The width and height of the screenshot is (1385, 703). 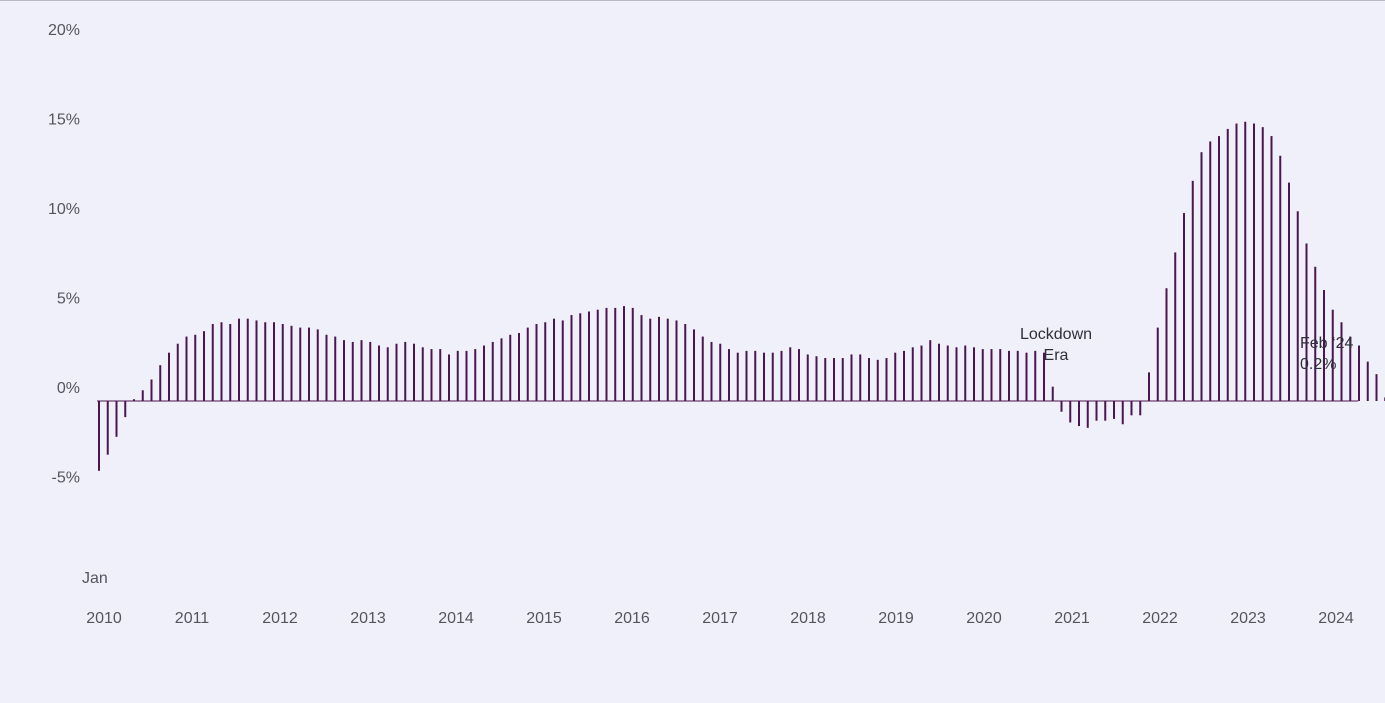 What do you see at coordinates (66, 478) in the screenshot?
I see `y-tick-label: -5%` at bounding box center [66, 478].